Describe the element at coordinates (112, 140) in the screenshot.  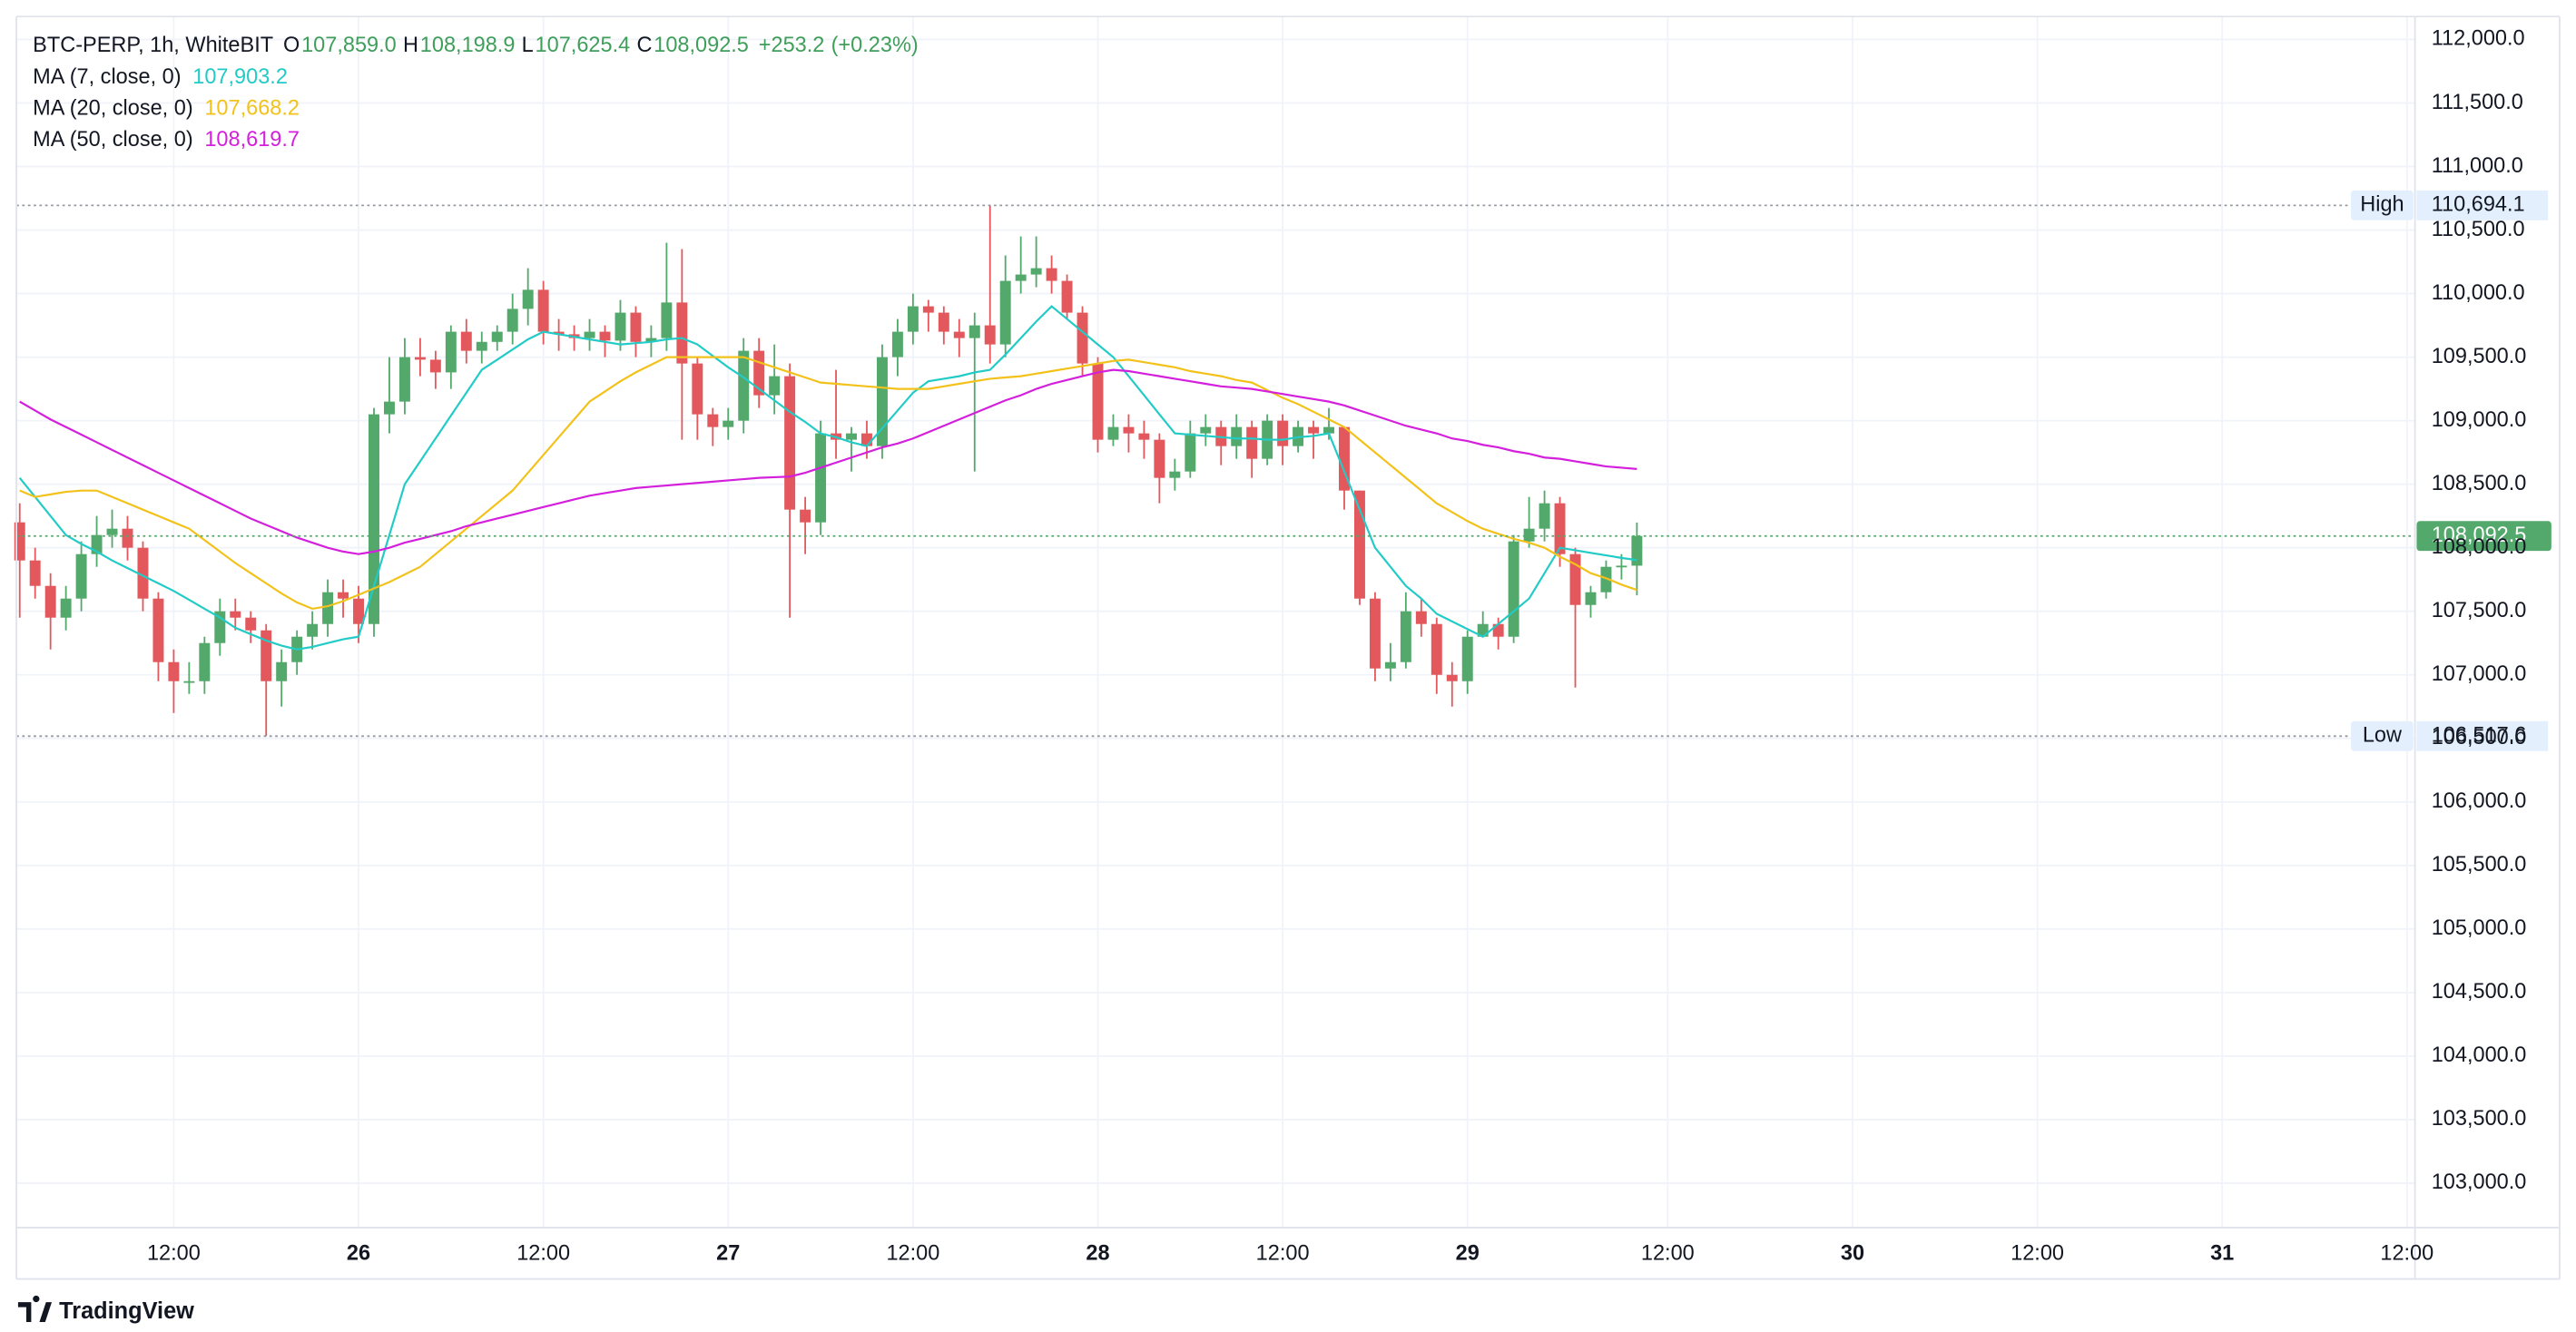
I see `legend-name: MA (50, close, 0)` at that location.